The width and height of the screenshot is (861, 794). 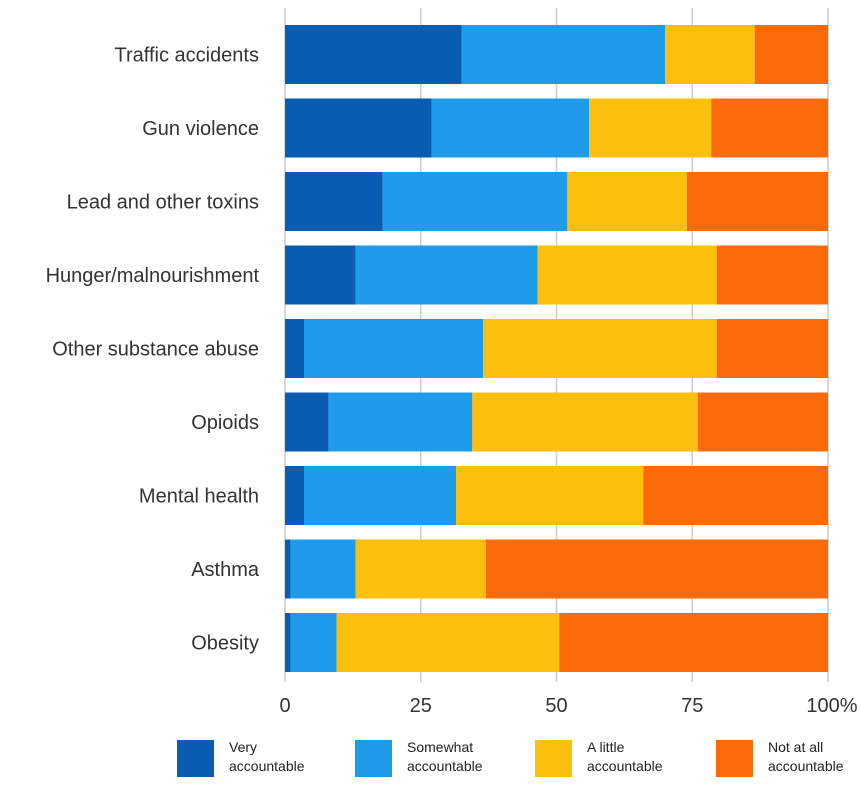 I want to click on x-axis-tick-labels: 0 25 50 75 100%, so click(x=568, y=706).